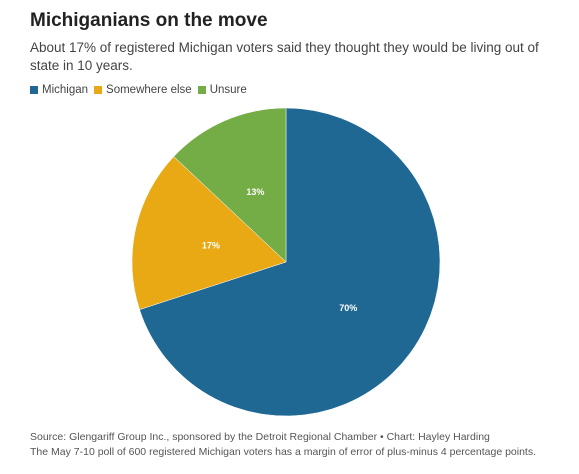 This screenshot has height=474, width=579. What do you see at coordinates (149, 20) in the screenshot?
I see `chart-title: Michiganians on the move` at bounding box center [149, 20].